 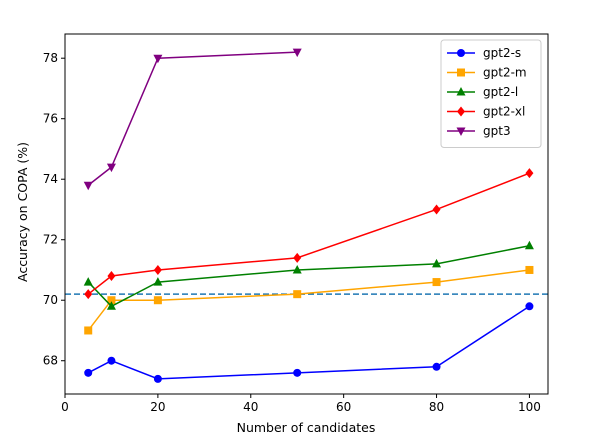 I want to click on legend-item: gpt2-l, so click(x=482, y=92).